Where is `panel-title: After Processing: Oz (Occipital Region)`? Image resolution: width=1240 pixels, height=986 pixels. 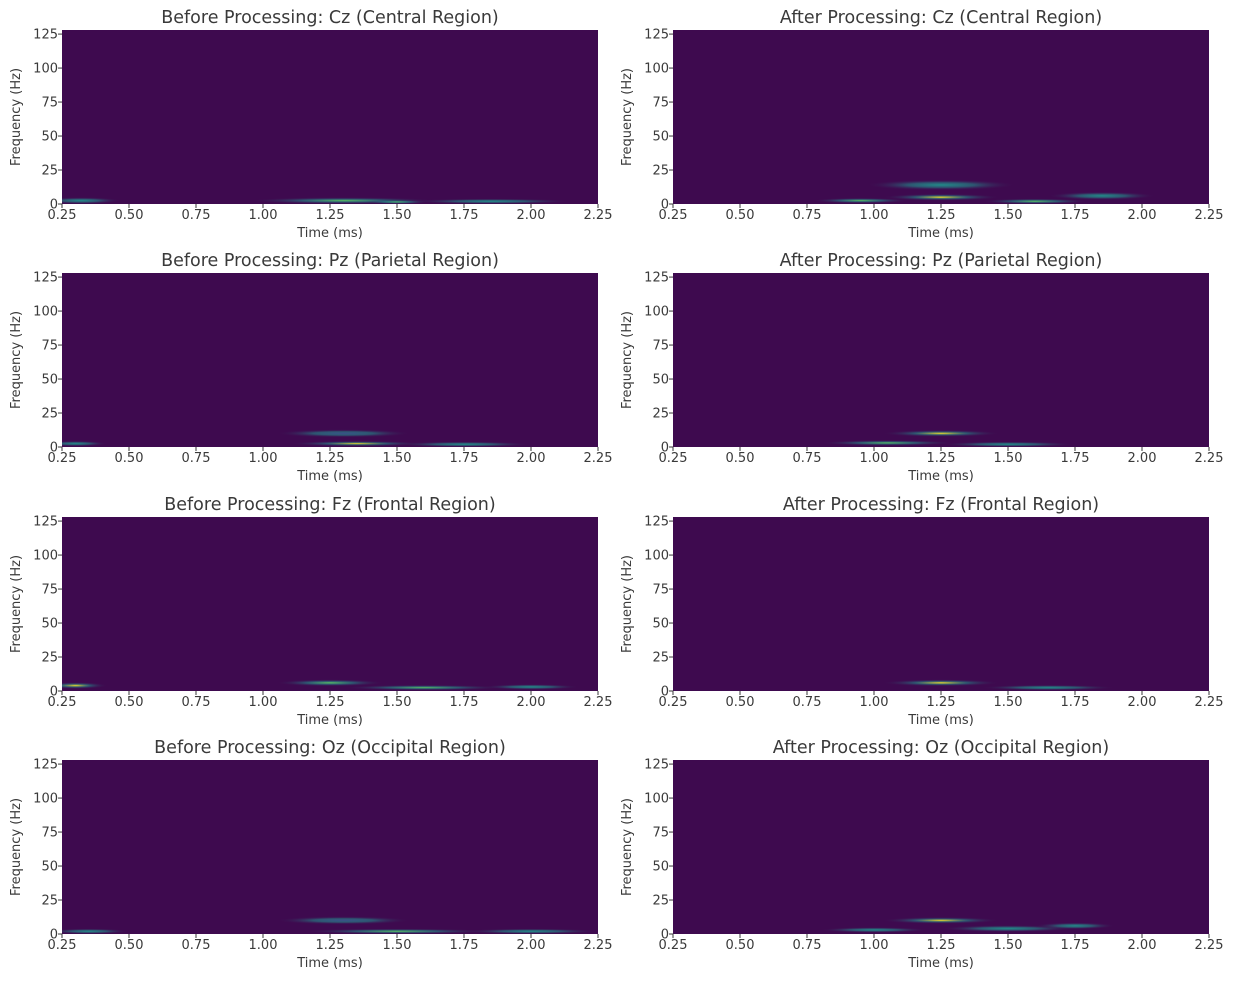 panel-title: After Processing: Oz (Occipital Region) is located at coordinates (941, 748).